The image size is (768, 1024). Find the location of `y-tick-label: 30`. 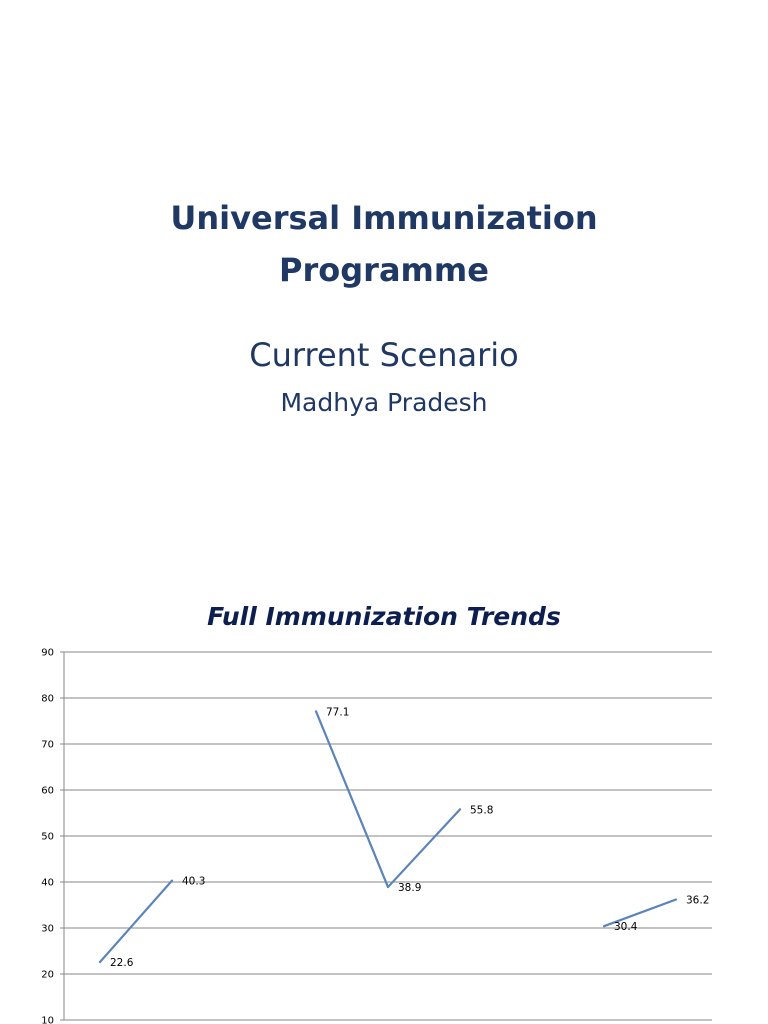

y-tick-label: 30 is located at coordinates (47, 929).